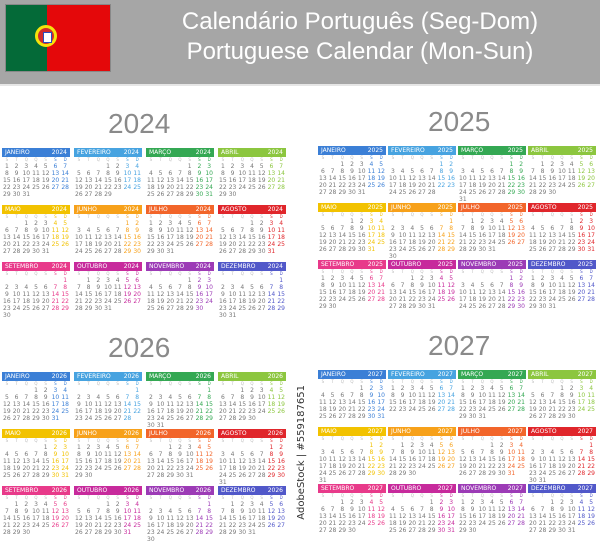 This screenshot has height=543, width=600. I want to click on month-name: FEVEREIRO, so click(94, 152).